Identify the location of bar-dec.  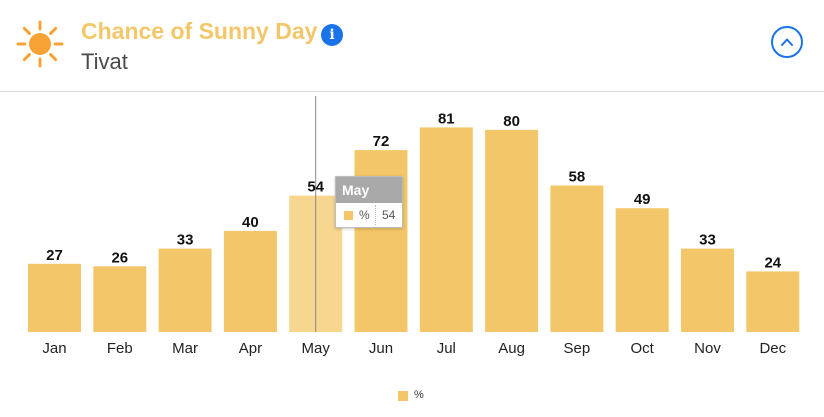
(773, 301).